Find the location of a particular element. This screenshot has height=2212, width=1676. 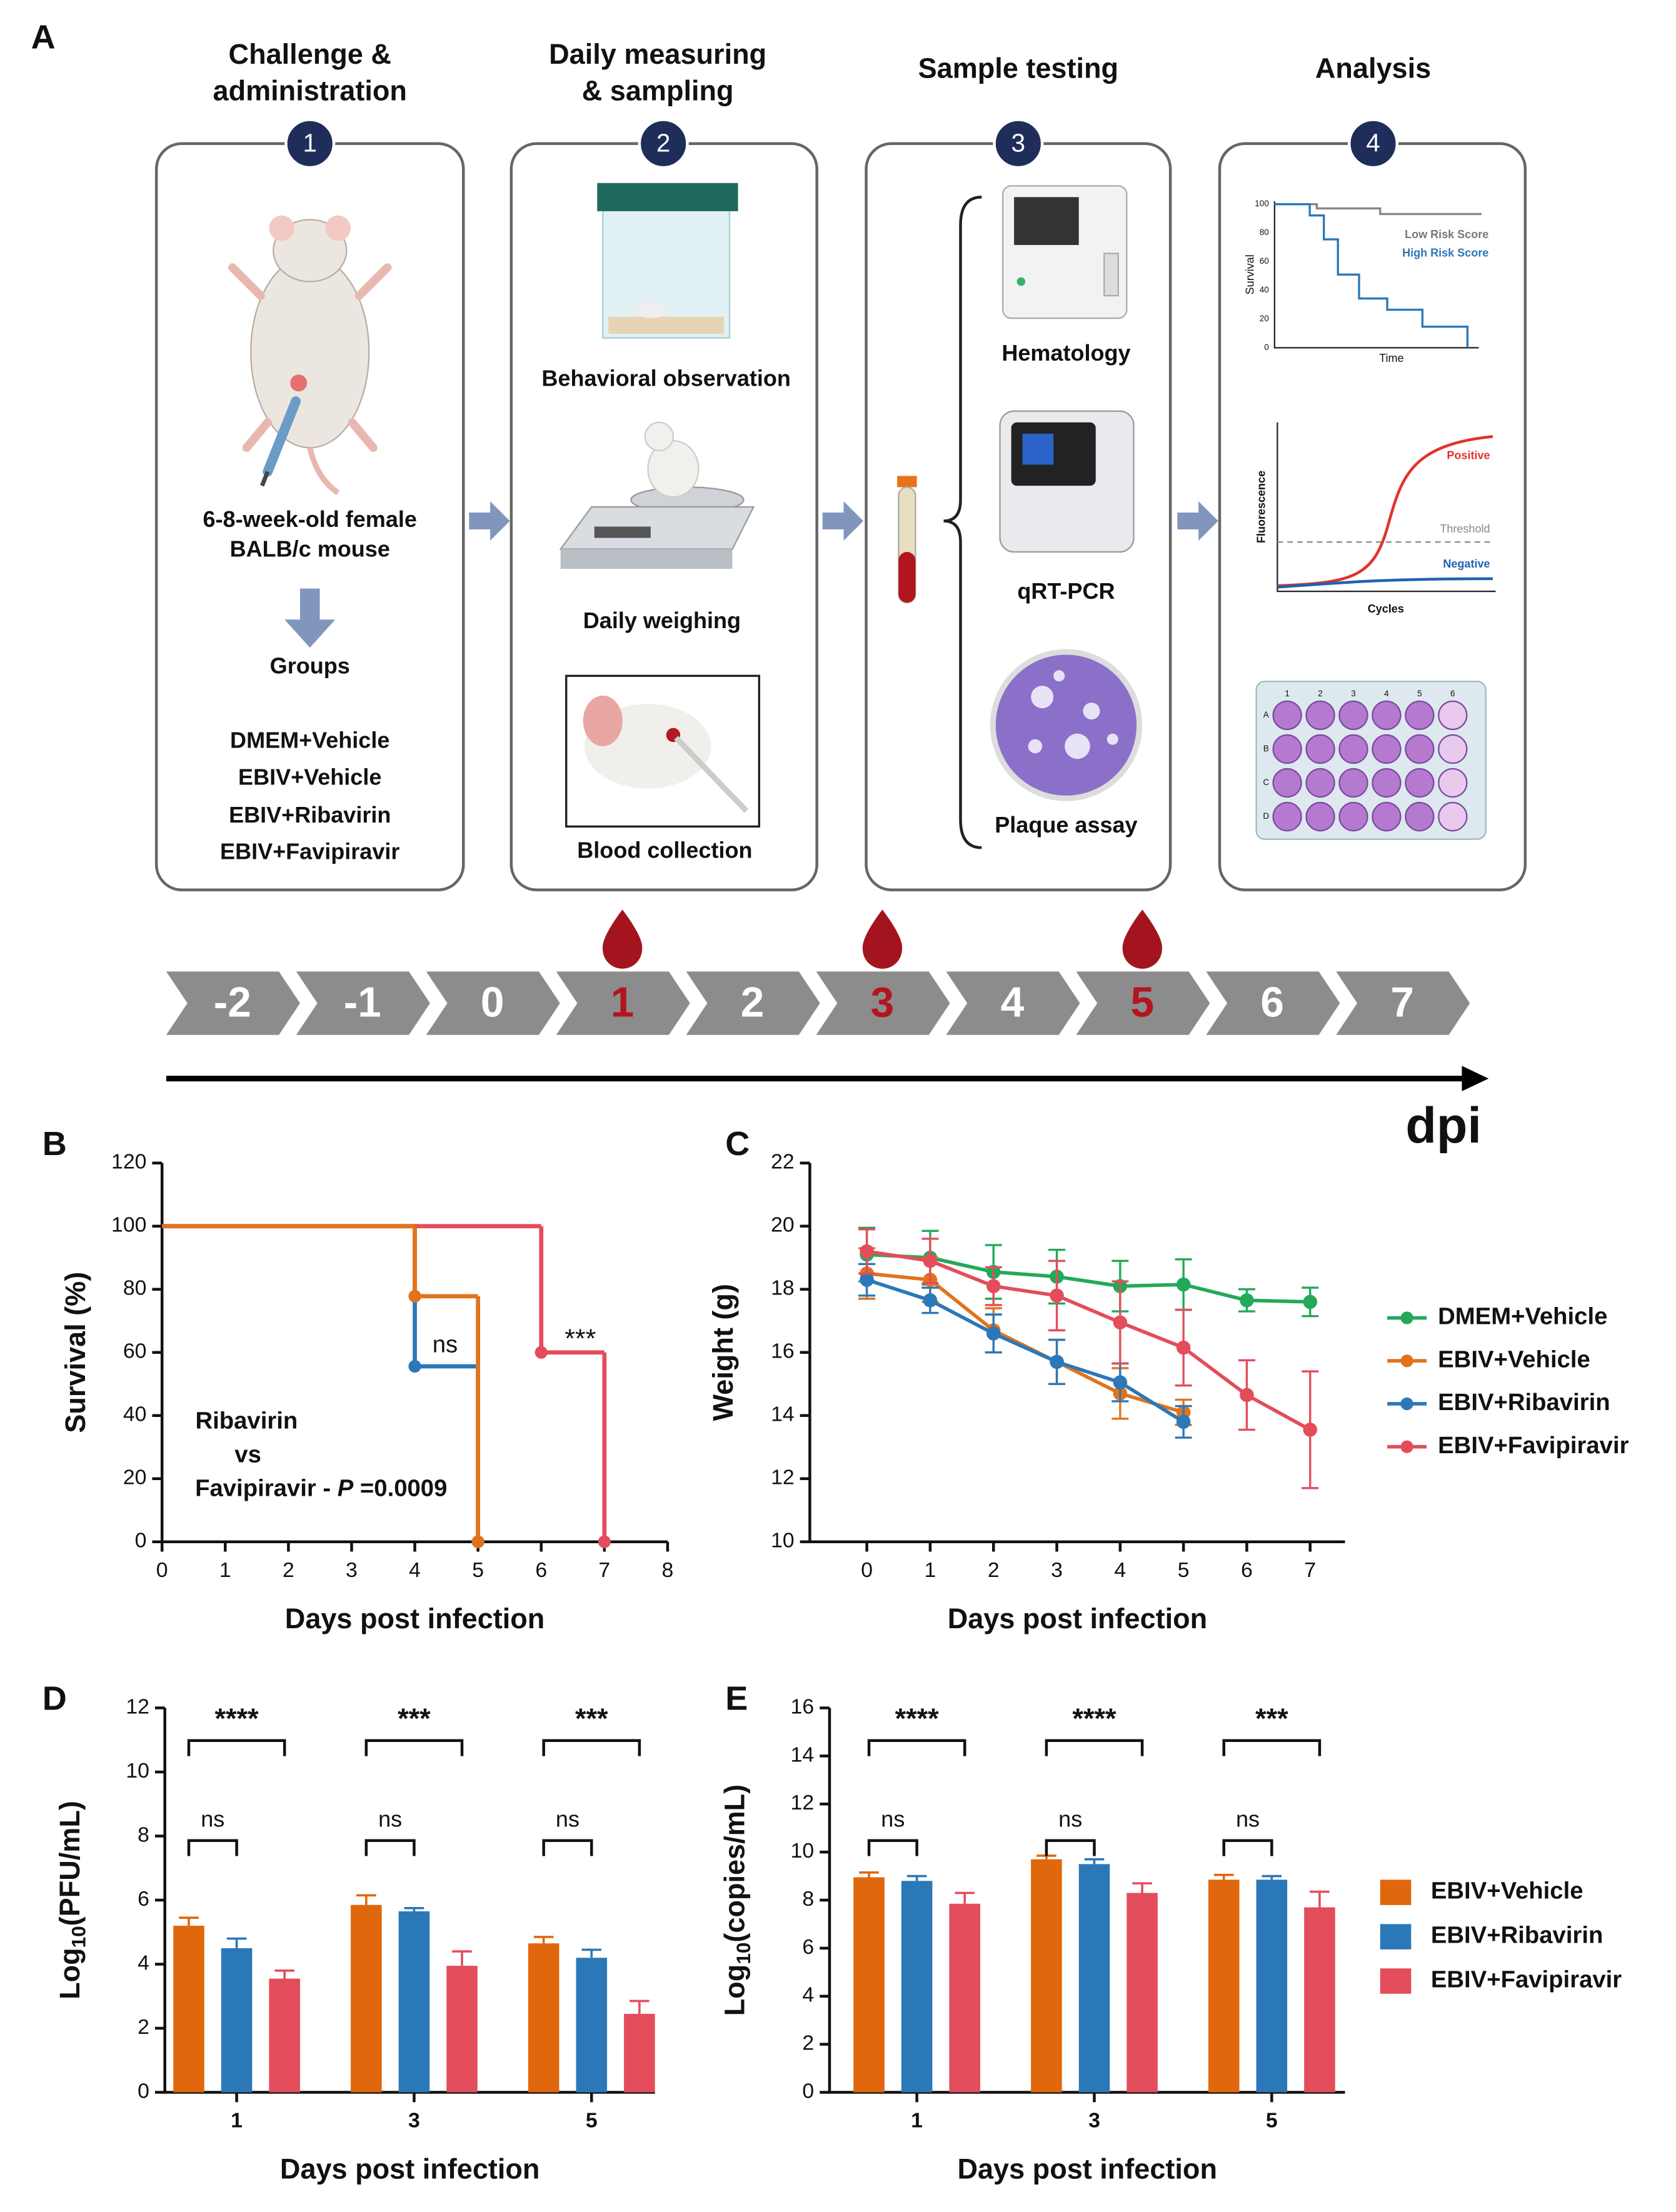

plate-column-label: 6 is located at coordinates (1453, 693).